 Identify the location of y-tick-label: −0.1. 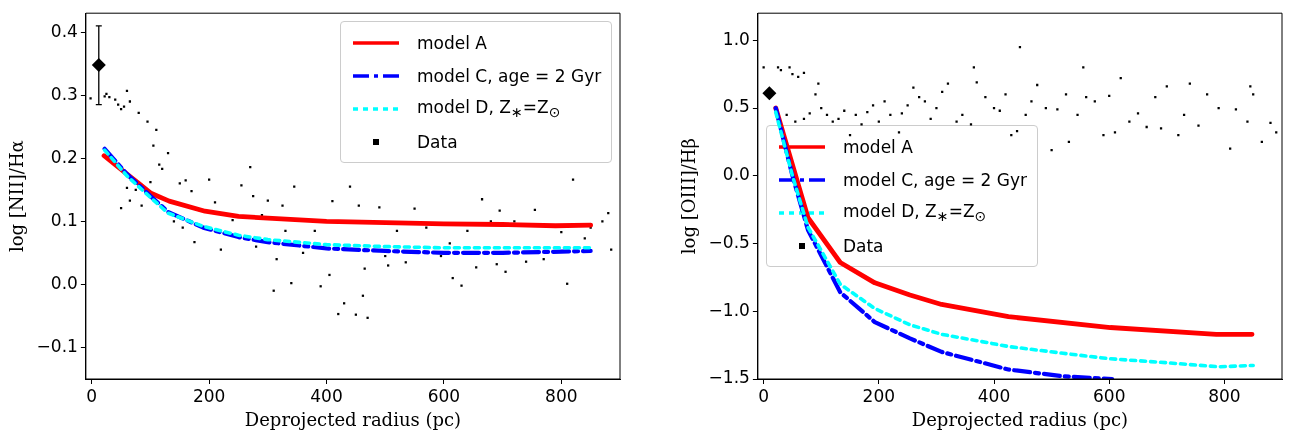
(57, 345).